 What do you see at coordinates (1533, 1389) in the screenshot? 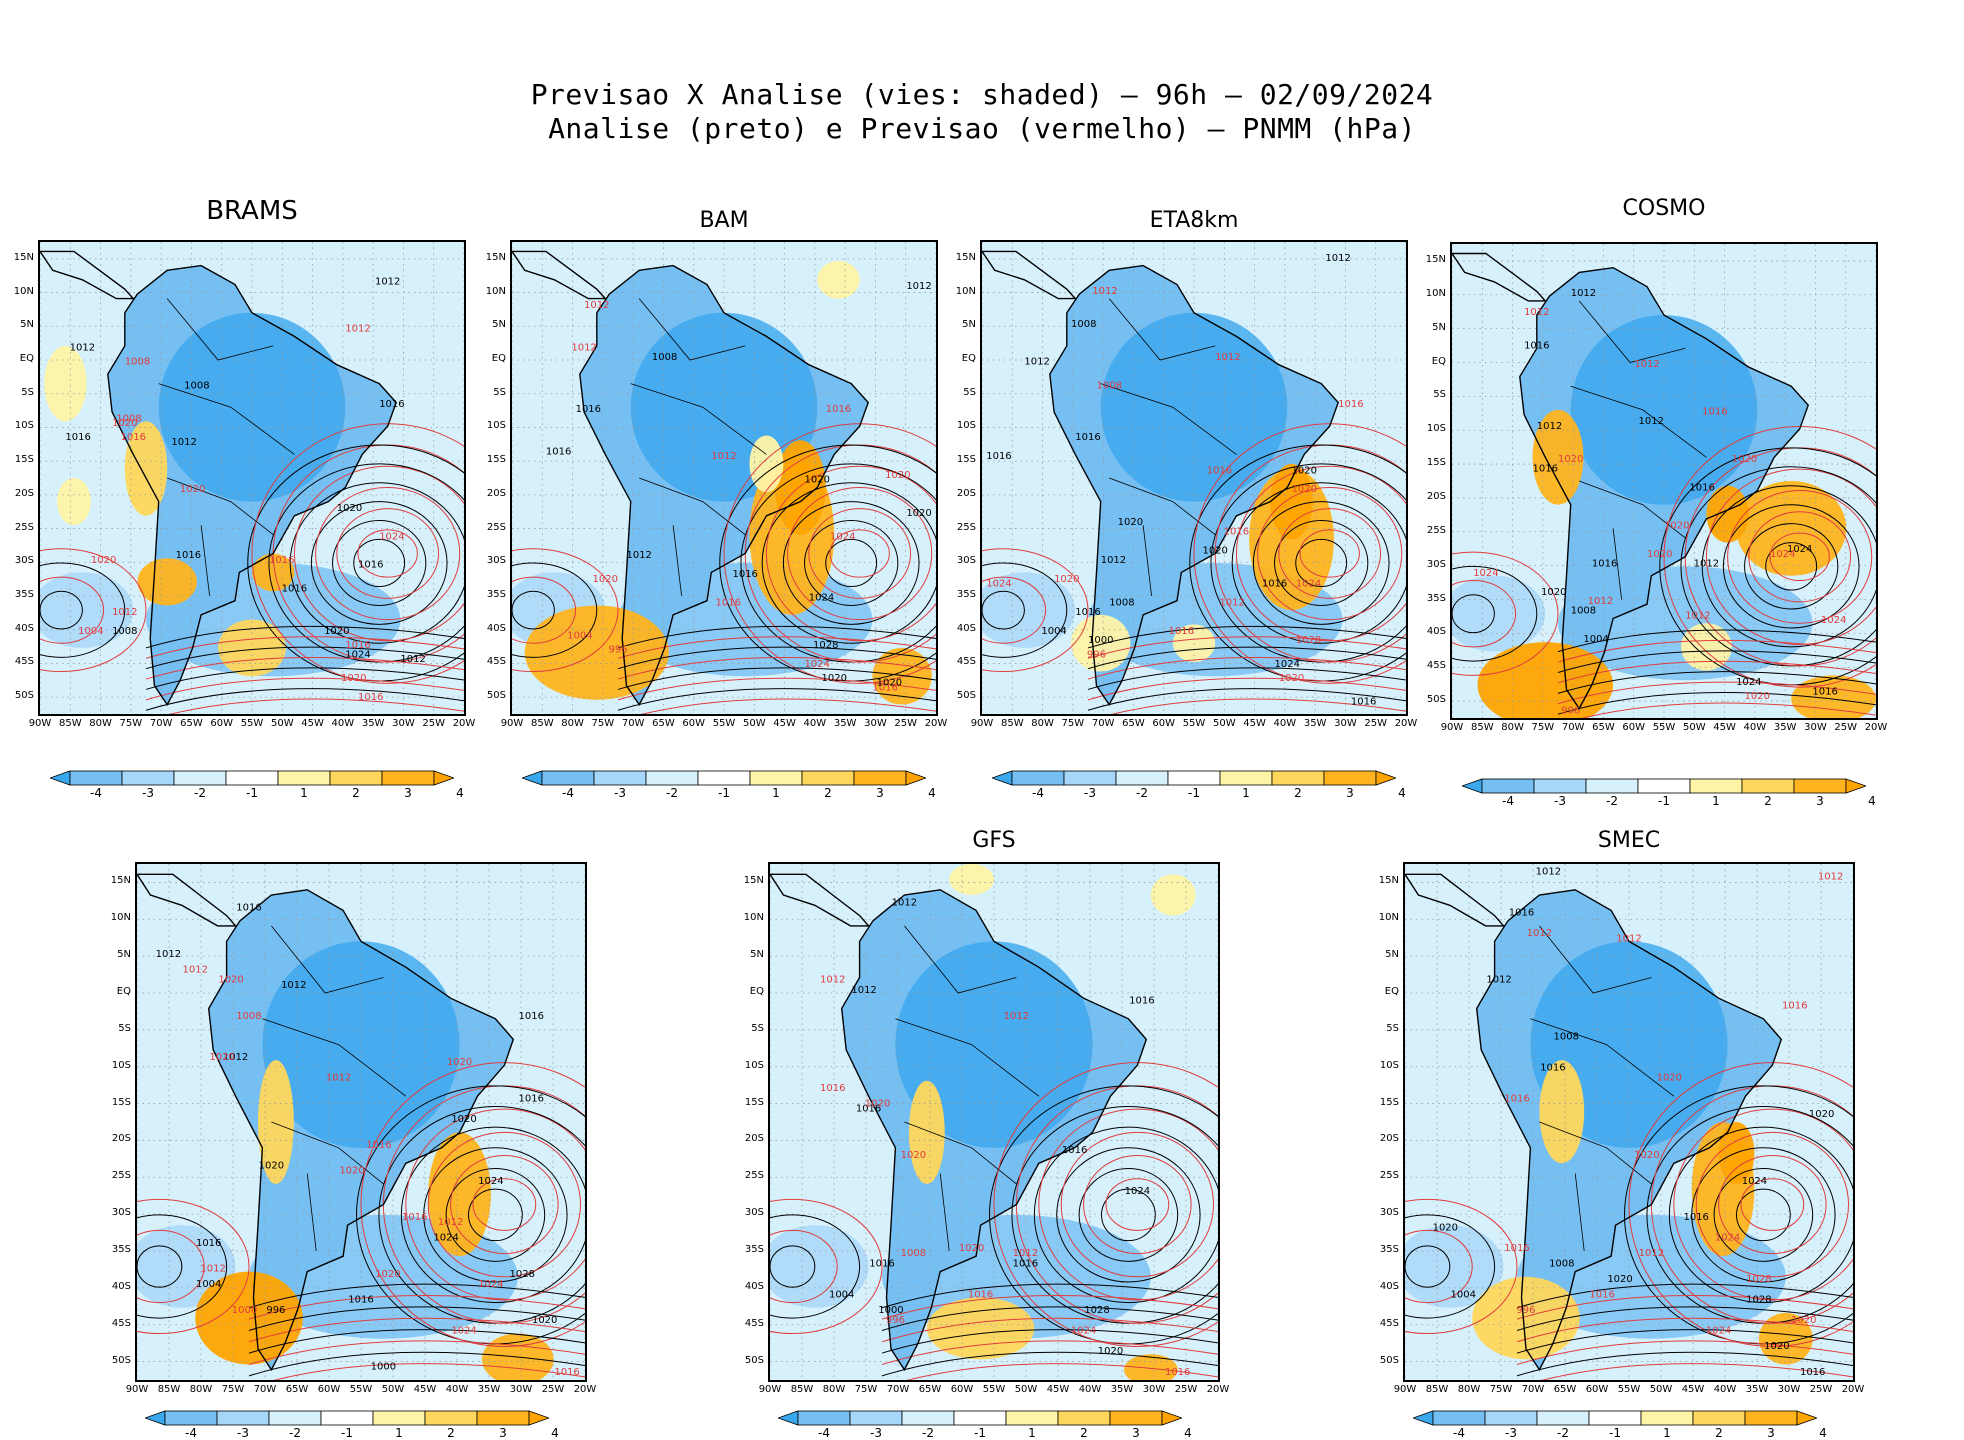
I see `longitude-label: 70W` at bounding box center [1533, 1389].